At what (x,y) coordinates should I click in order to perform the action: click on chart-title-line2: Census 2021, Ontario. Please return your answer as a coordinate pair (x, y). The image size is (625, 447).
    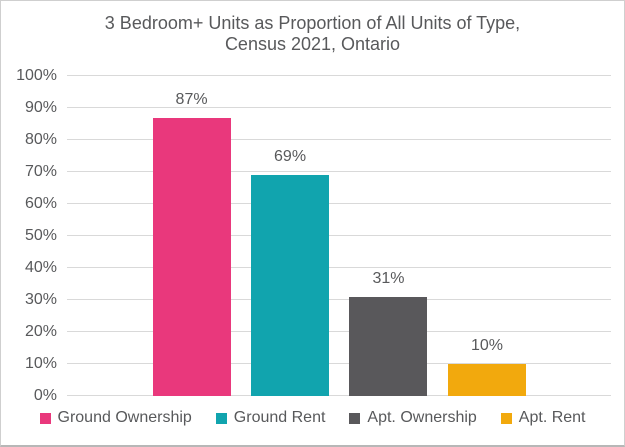
    Looking at the image, I should click on (312, 44).